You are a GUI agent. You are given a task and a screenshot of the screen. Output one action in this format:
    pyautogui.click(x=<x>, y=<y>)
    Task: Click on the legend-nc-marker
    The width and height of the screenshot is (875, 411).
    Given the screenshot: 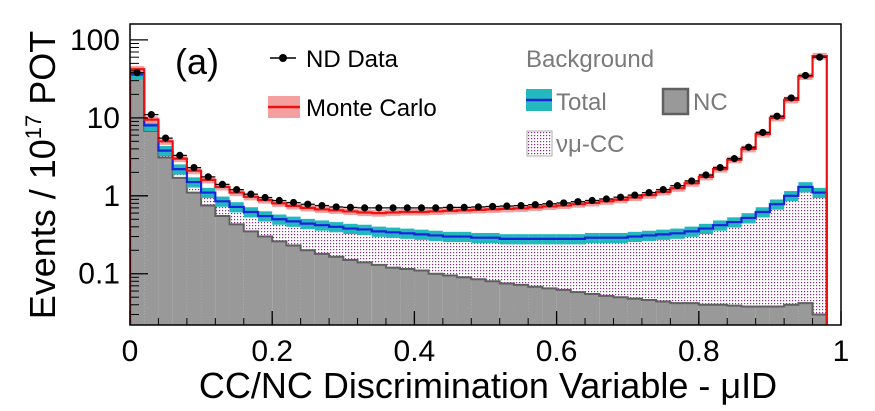 What is the action you would take?
    pyautogui.click(x=675, y=101)
    